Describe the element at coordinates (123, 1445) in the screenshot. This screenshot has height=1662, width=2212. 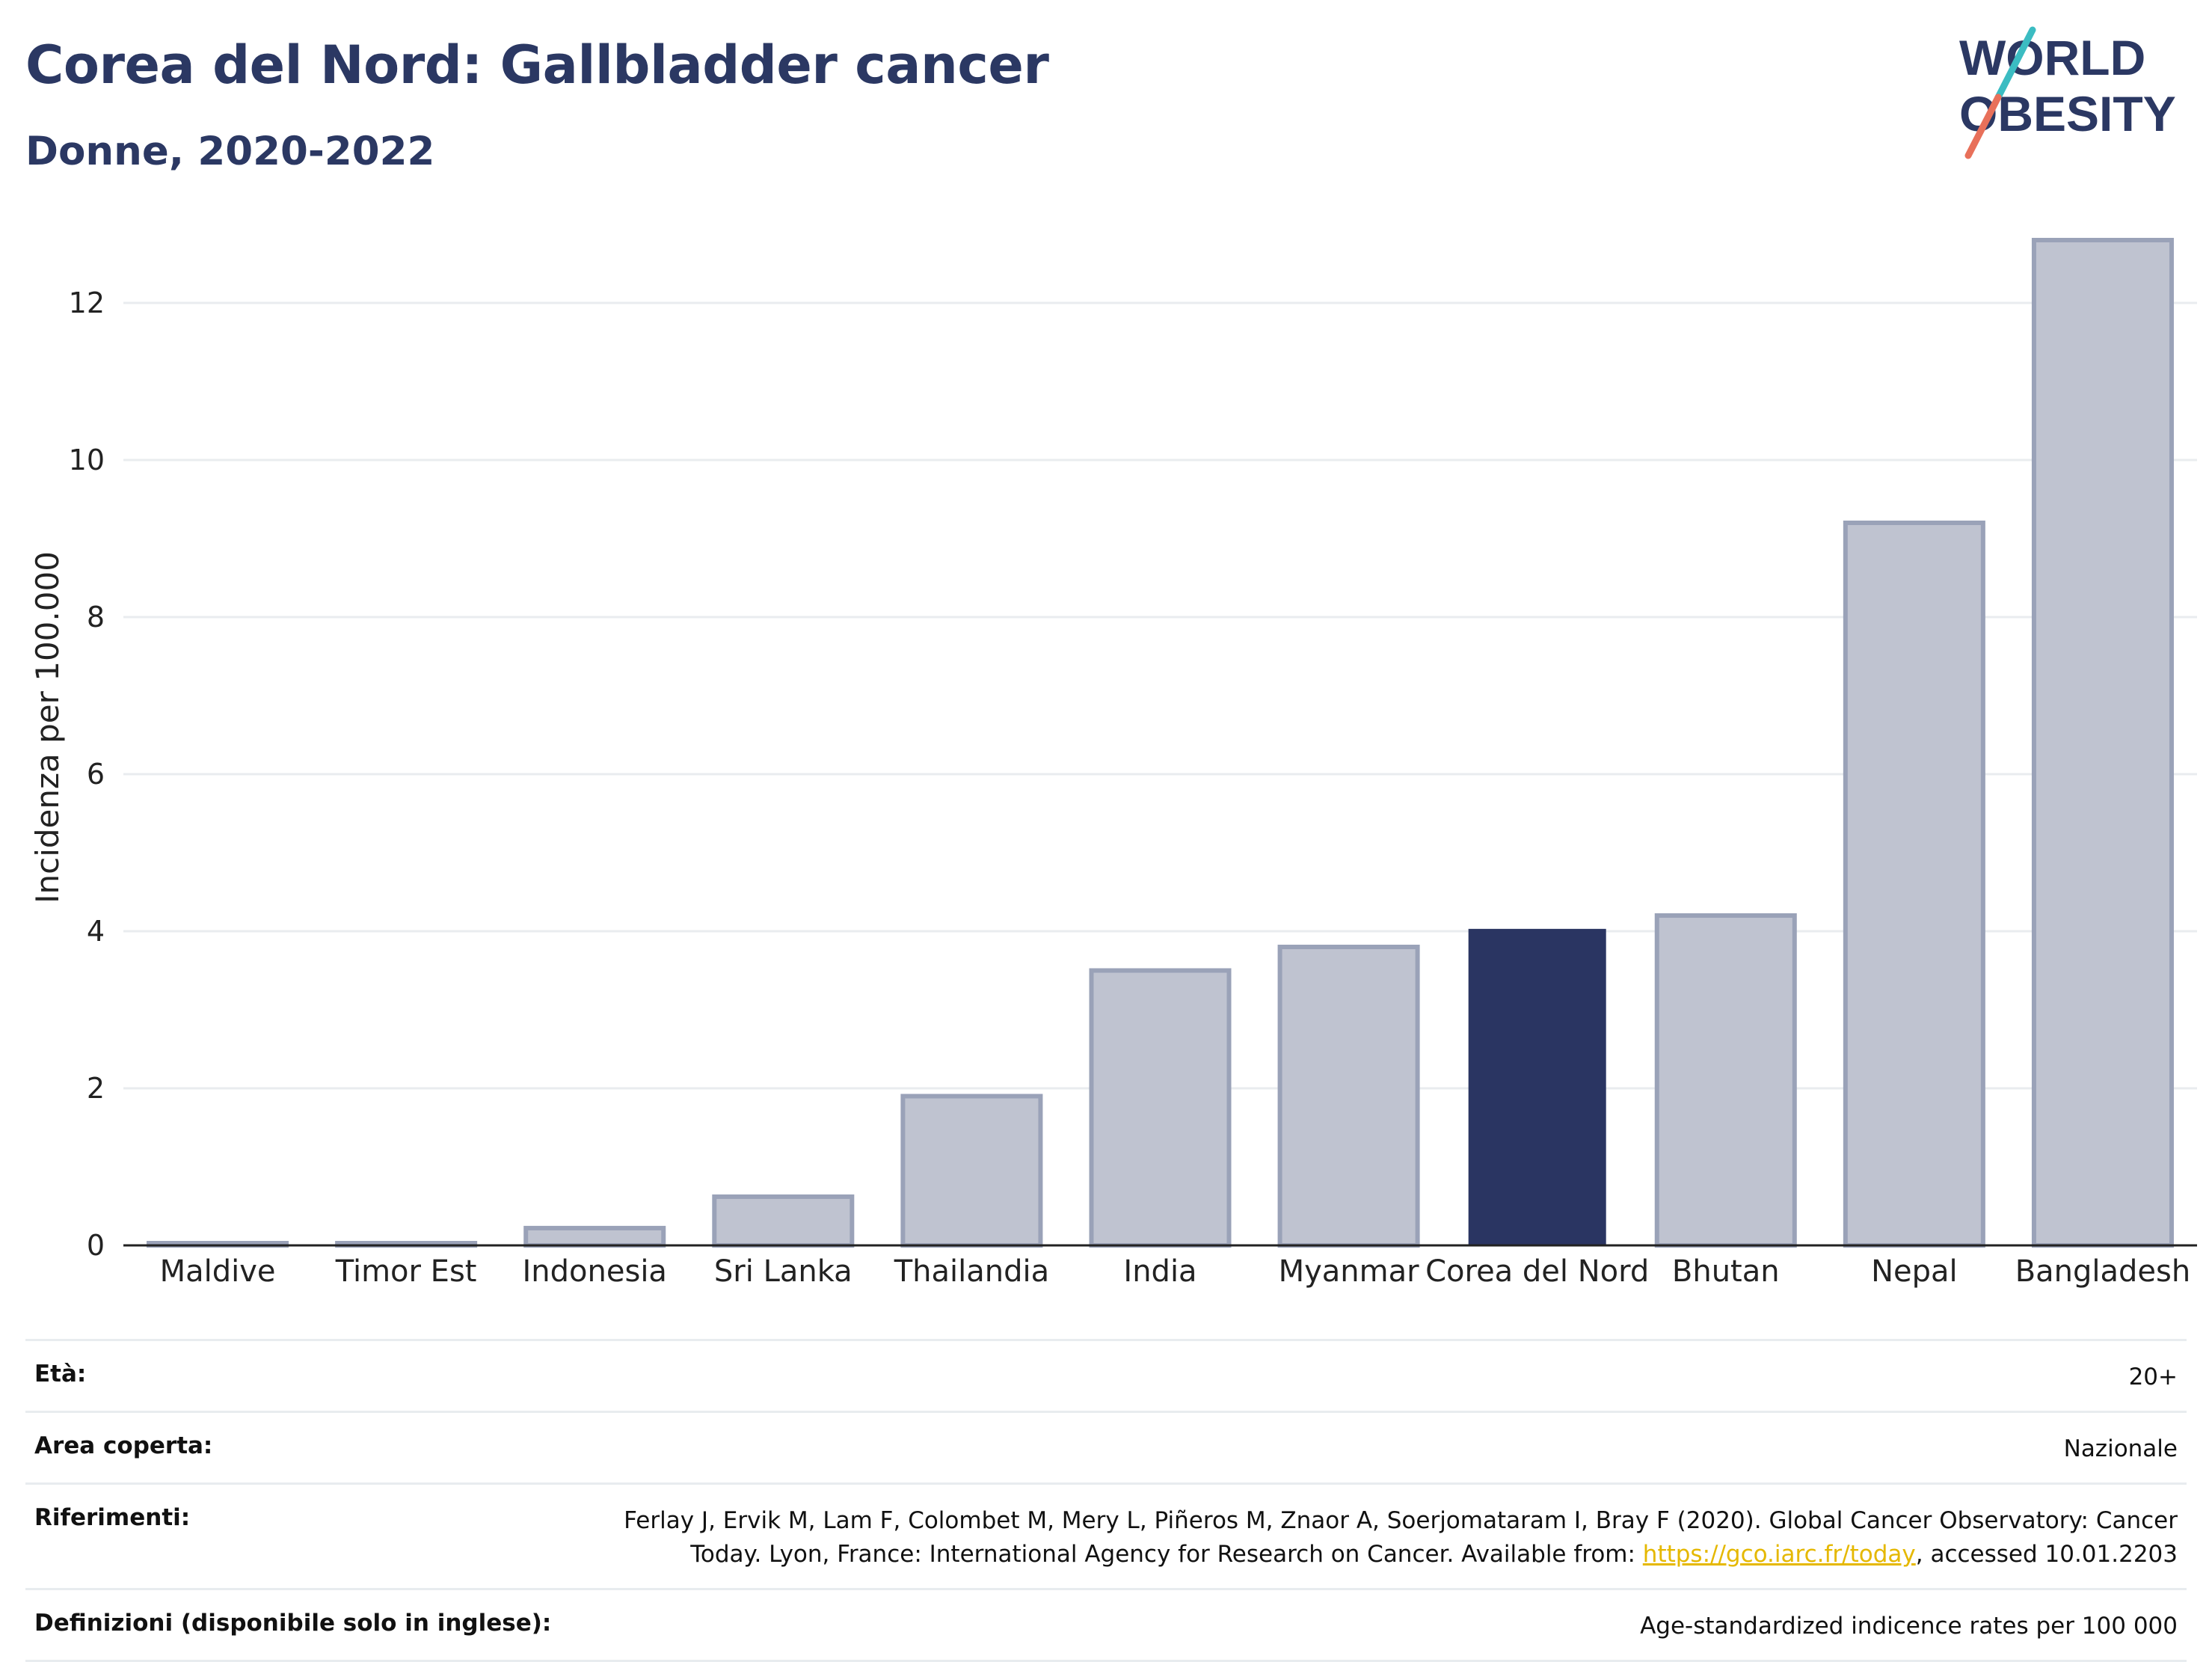
I see `area-label: Area coperta:` at that location.